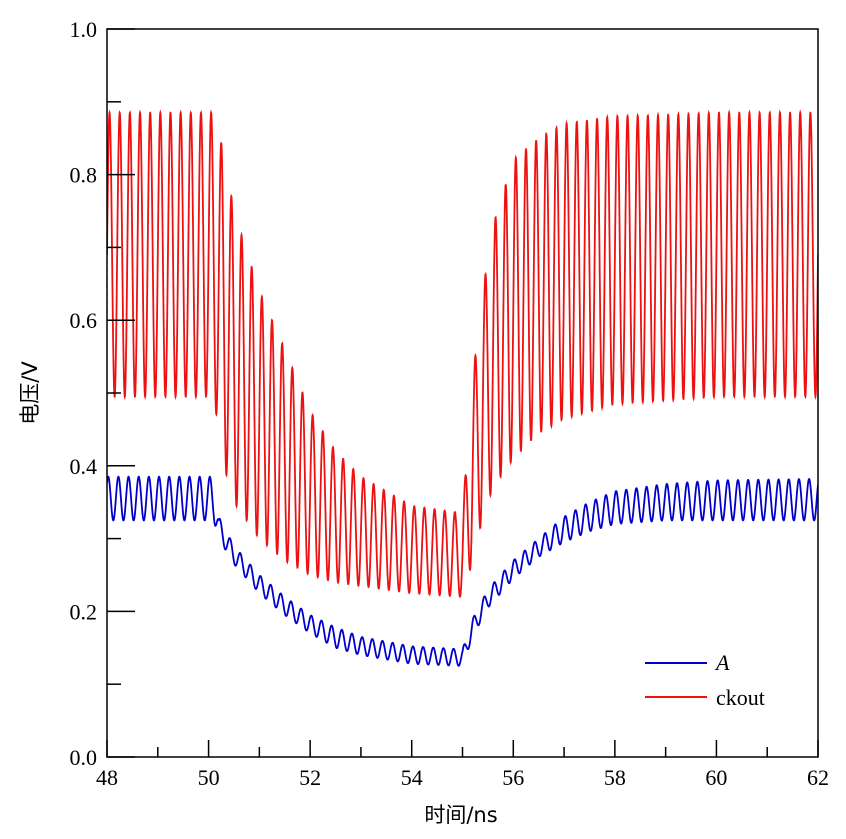 This screenshot has height=839, width=846. What do you see at coordinates (460, 815) in the screenshot?
I see `x-axis-title: 时间/ns` at bounding box center [460, 815].